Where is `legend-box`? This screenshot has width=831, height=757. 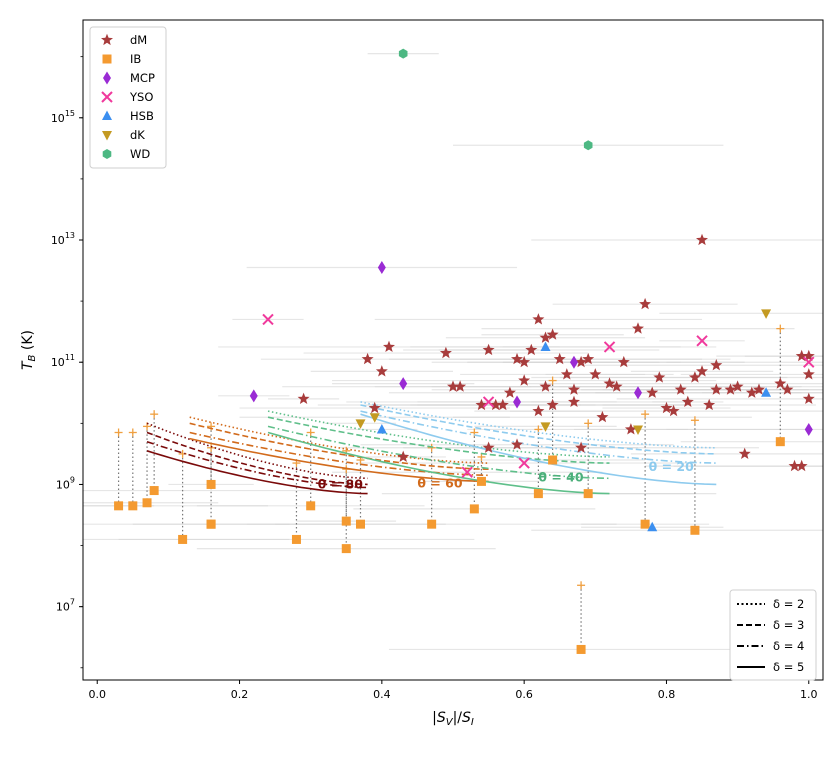
legend-box is located at coordinates (128, 97).